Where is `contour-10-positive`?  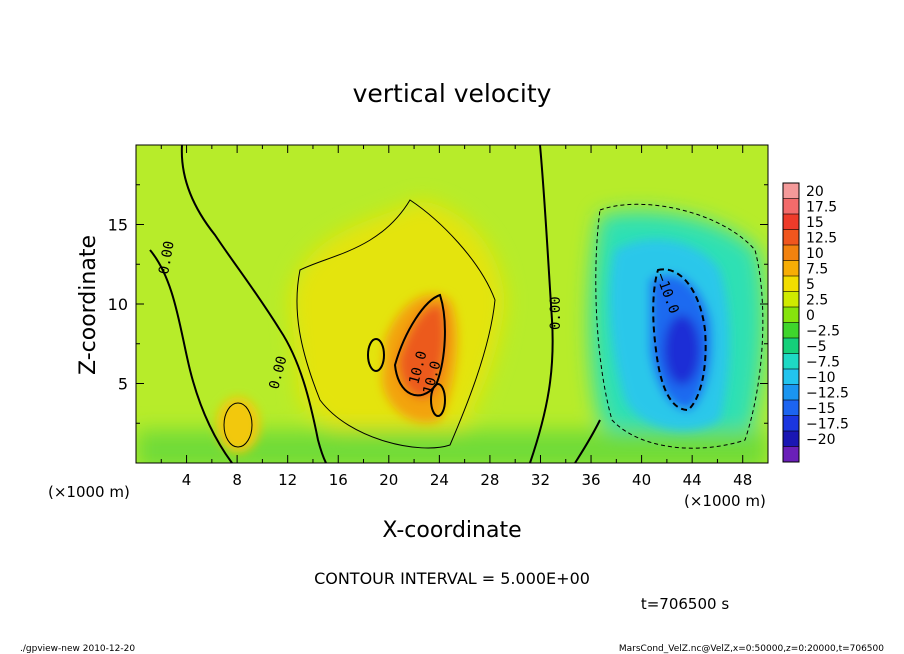 contour-10-positive is located at coordinates (419, 345).